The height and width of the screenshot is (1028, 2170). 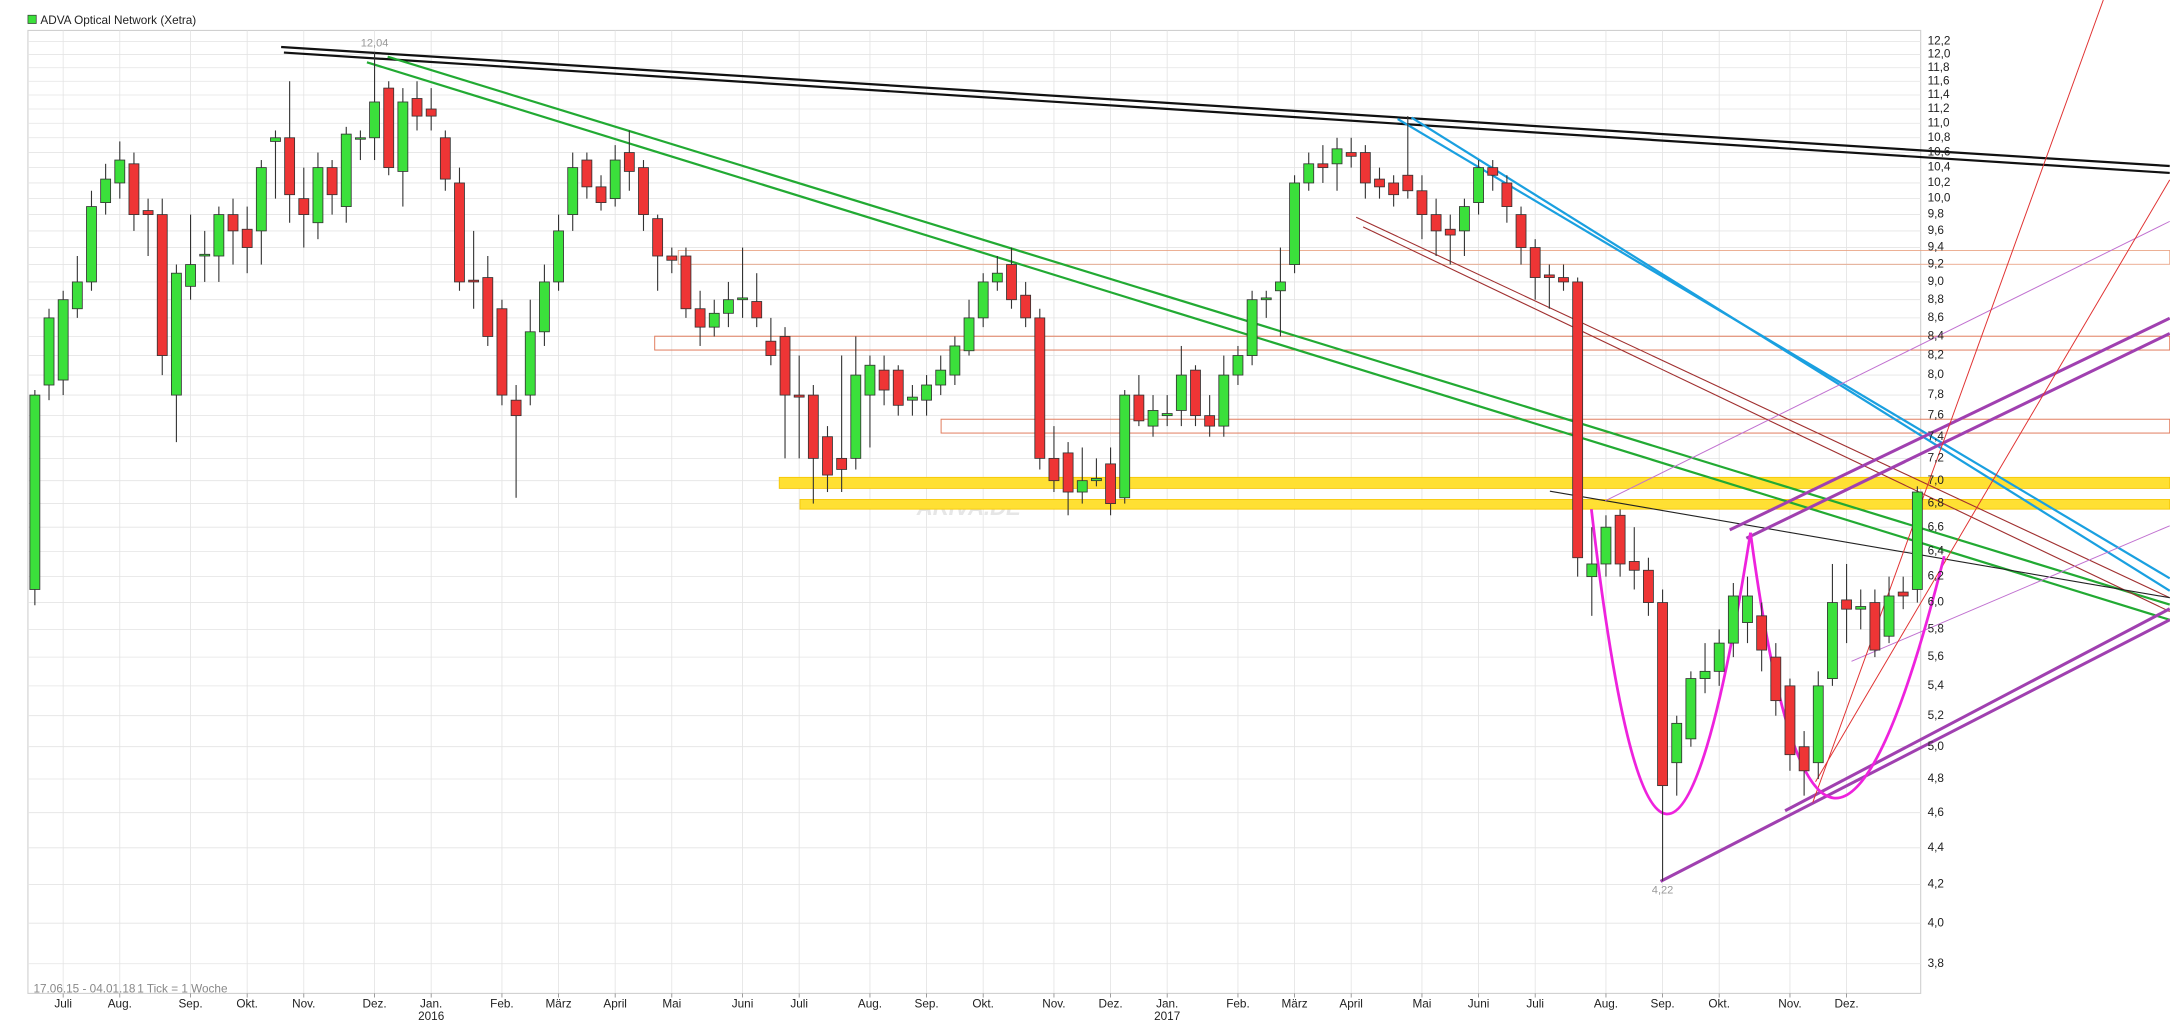 I want to click on y-tick-label: 5,2, so click(x=1936, y=715).